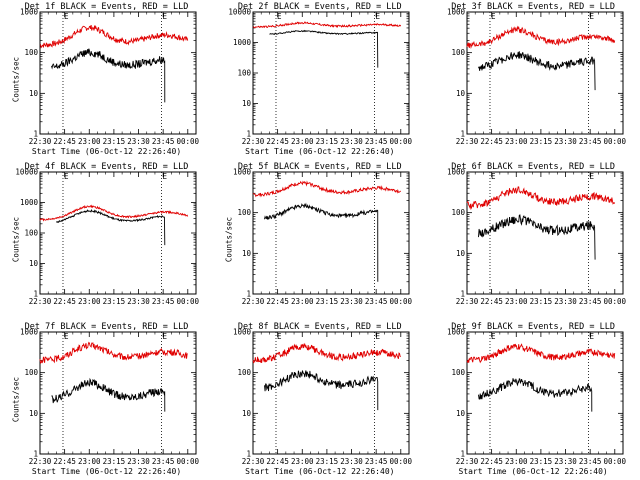  What do you see at coordinates (319, 167) in the screenshot?
I see `panel-title: Det 5f BLACK = Events, RED = LLD` at bounding box center [319, 167].